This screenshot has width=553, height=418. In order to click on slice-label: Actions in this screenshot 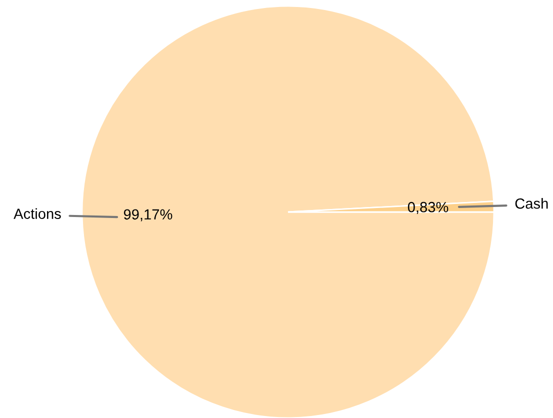, I will do `click(37, 213)`.